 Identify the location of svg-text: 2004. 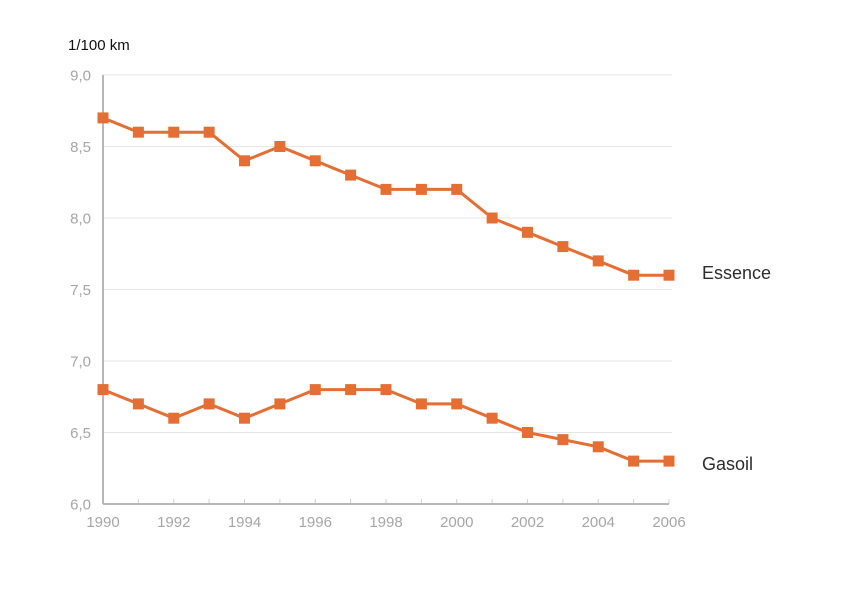
(598, 522).